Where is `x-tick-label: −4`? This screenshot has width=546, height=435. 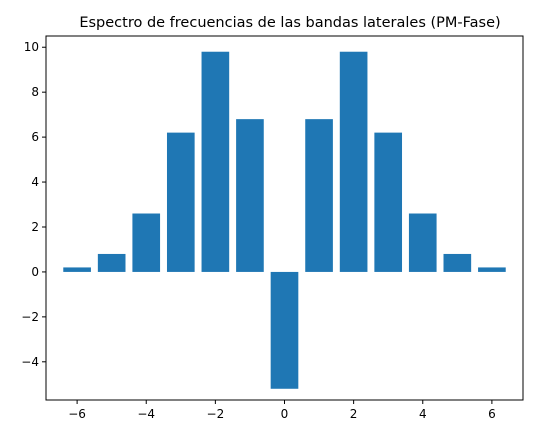
x-tick-label: −4 is located at coordinates (146, 414).